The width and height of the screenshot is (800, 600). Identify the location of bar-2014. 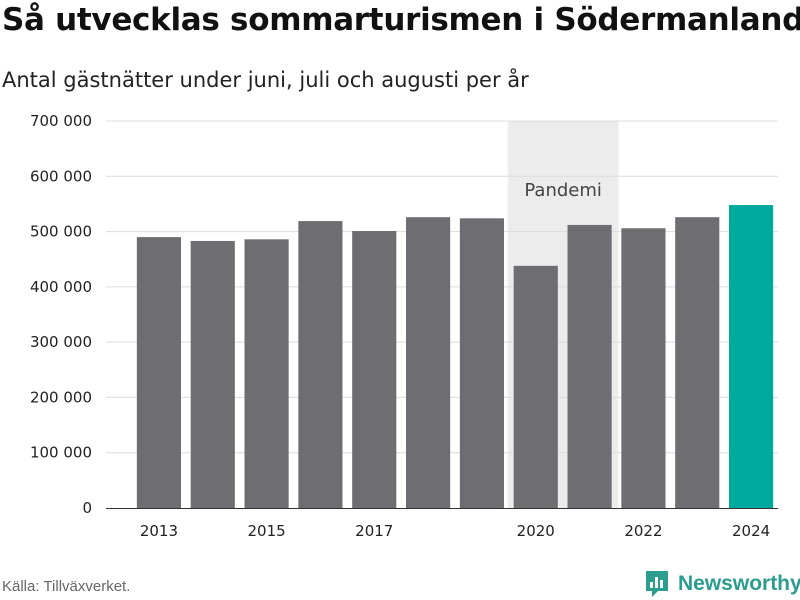
(212, 374).